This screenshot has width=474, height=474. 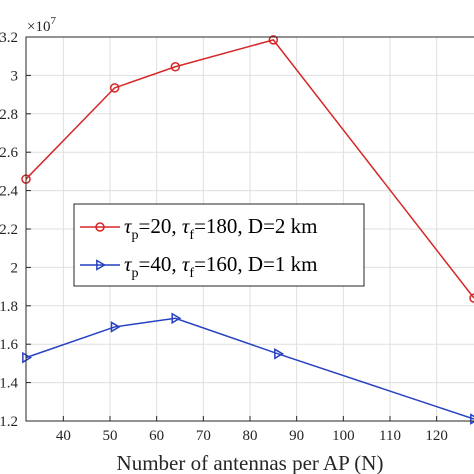 What do you see at coordinates (38, 27) in the screenshot?
I see `y-exponent-base: ×10` at bounding box center [38, 27].